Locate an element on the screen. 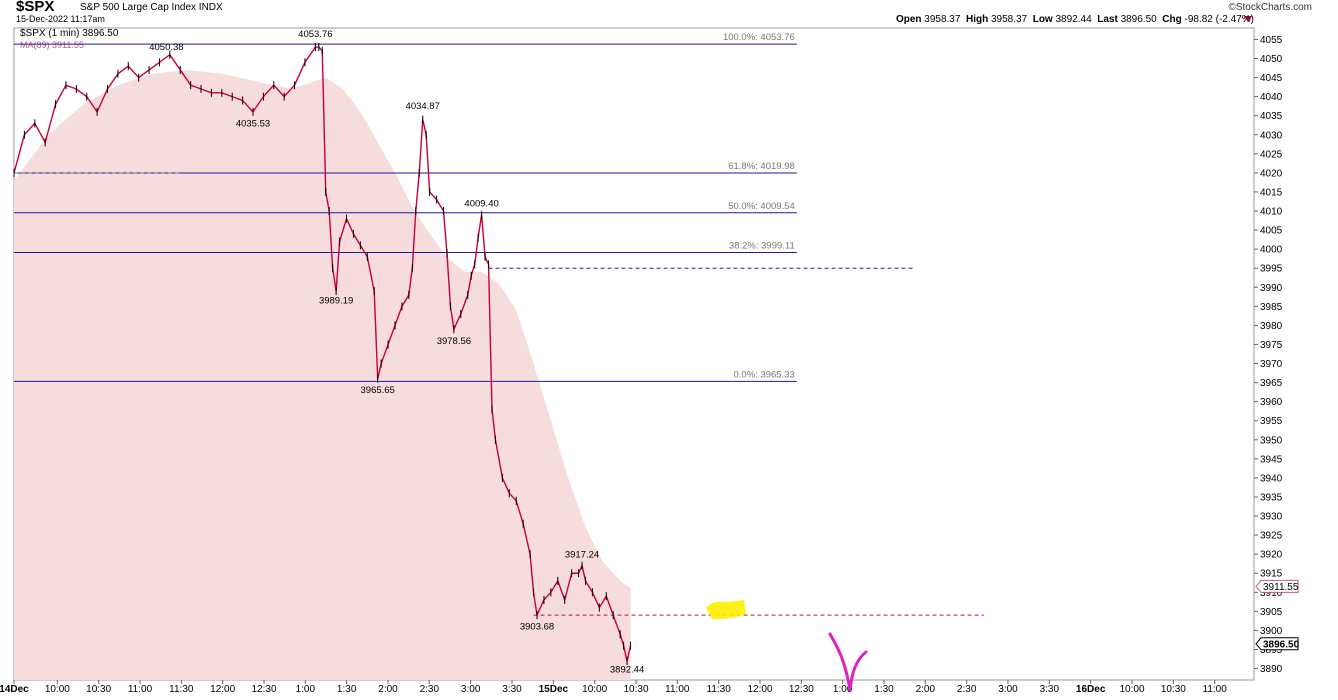 The image size is (1338, 700). chart-date: 15-Dec-2022 11:17am is located at coordinates (60, 19).